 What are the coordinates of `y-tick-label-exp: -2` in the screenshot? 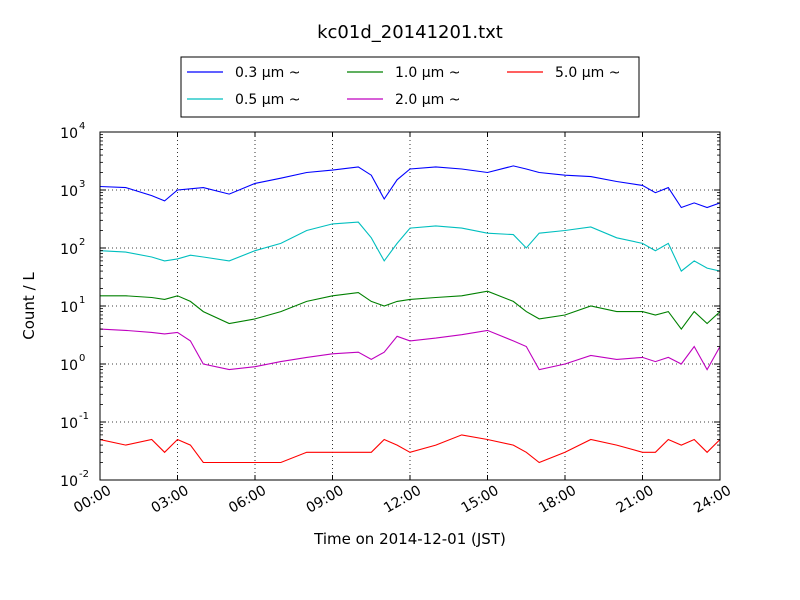 It's located at (84, 474).